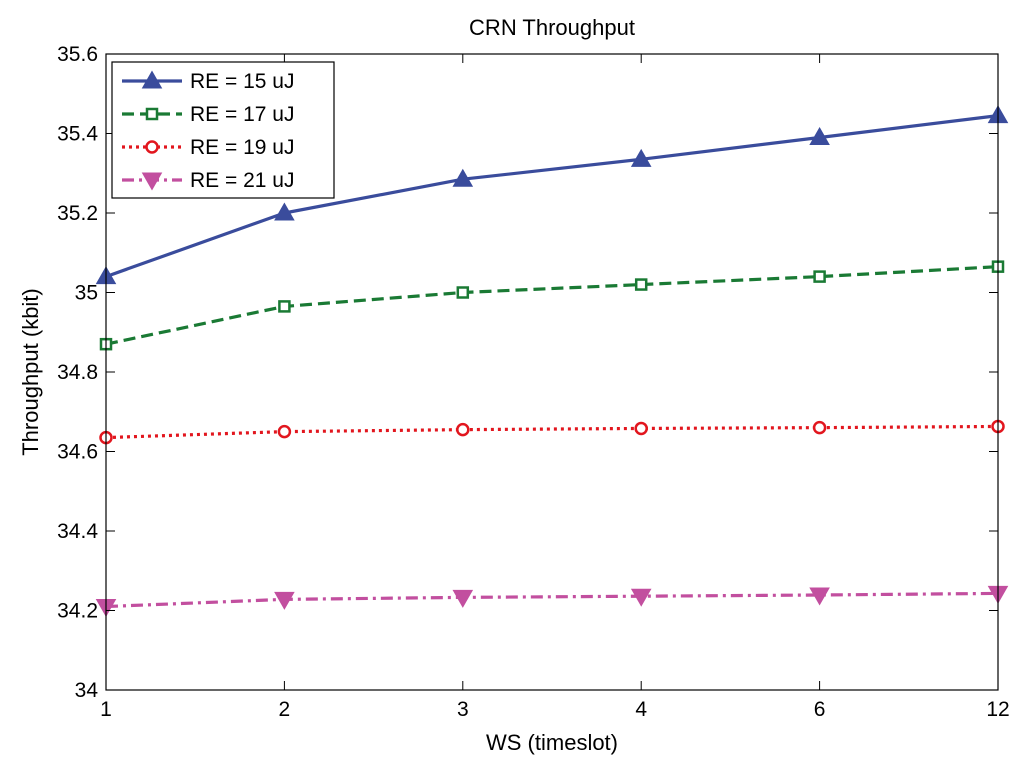  I want to click on legend: RE = 15 uJ RE = 17 uJ RE = 19 uJ RE = 21 uJ, so click(223, 130).